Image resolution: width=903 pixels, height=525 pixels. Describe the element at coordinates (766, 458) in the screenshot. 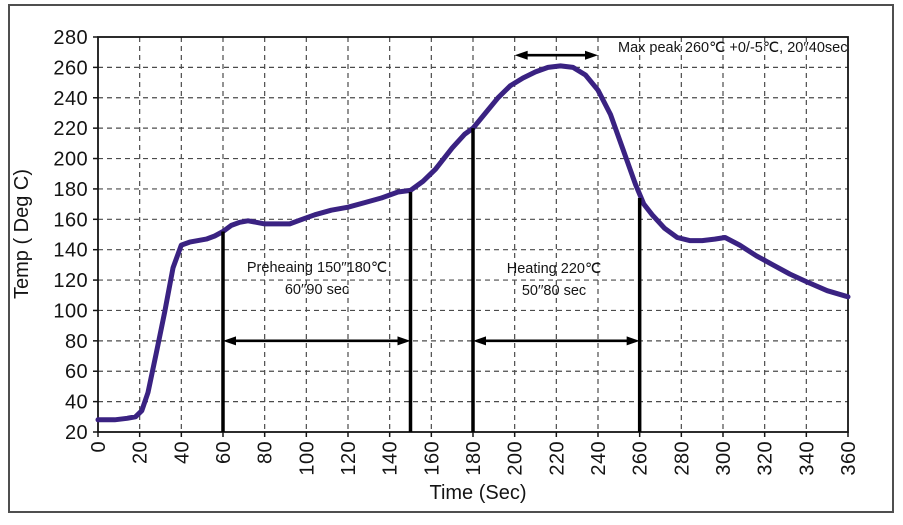

I see `x-tick-label: 320` at that location.